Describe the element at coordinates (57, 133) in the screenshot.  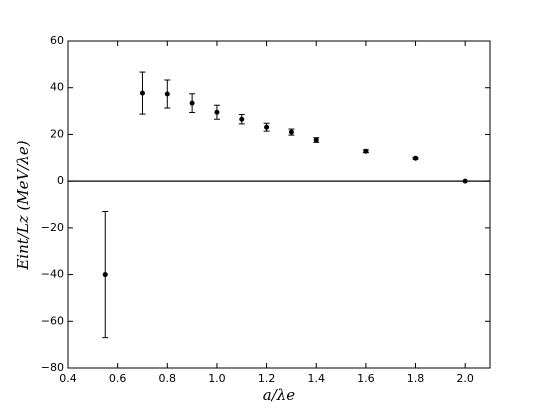
I see `y-tick-label: 20` at that location.